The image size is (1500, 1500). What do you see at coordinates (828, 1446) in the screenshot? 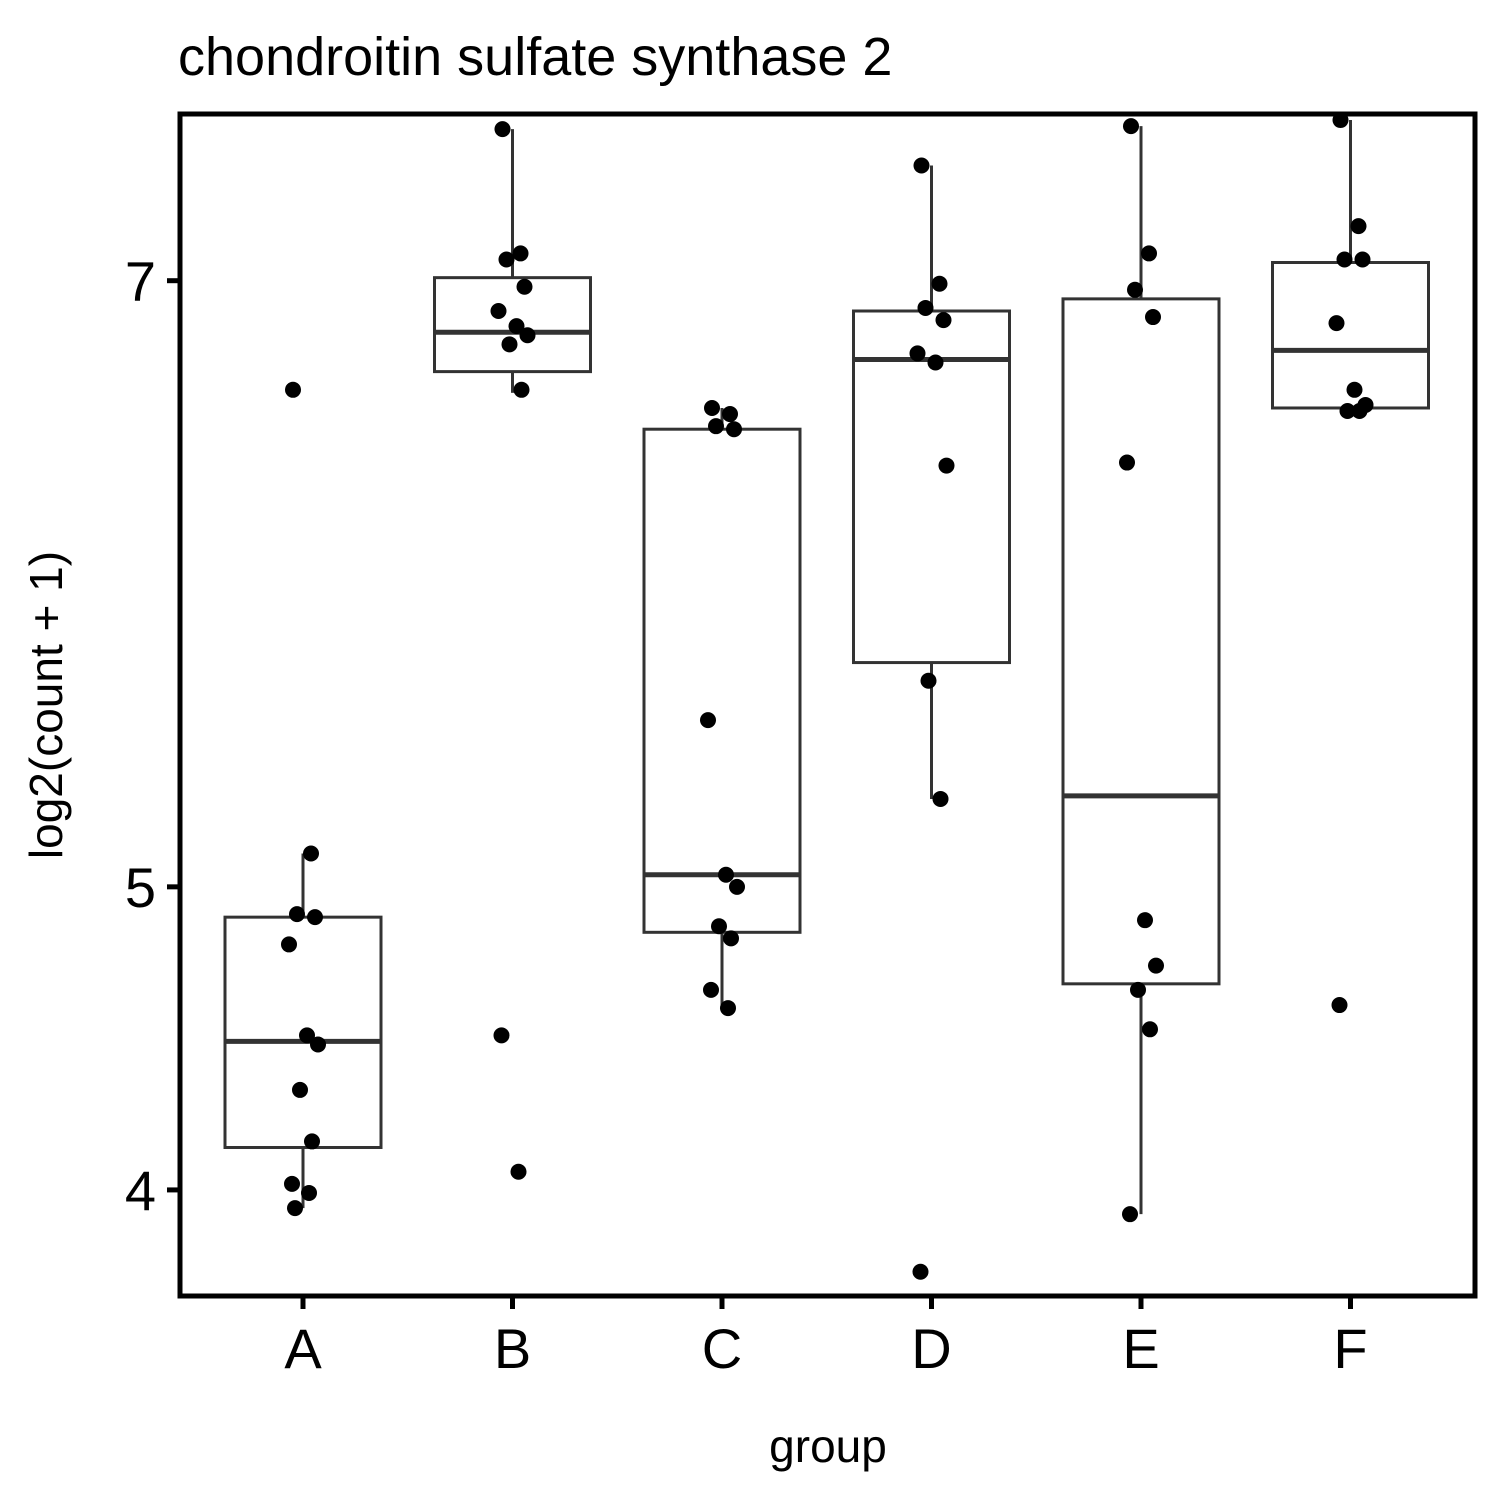
I see `x-axis-label: group` at bounding box center [828, 1446].